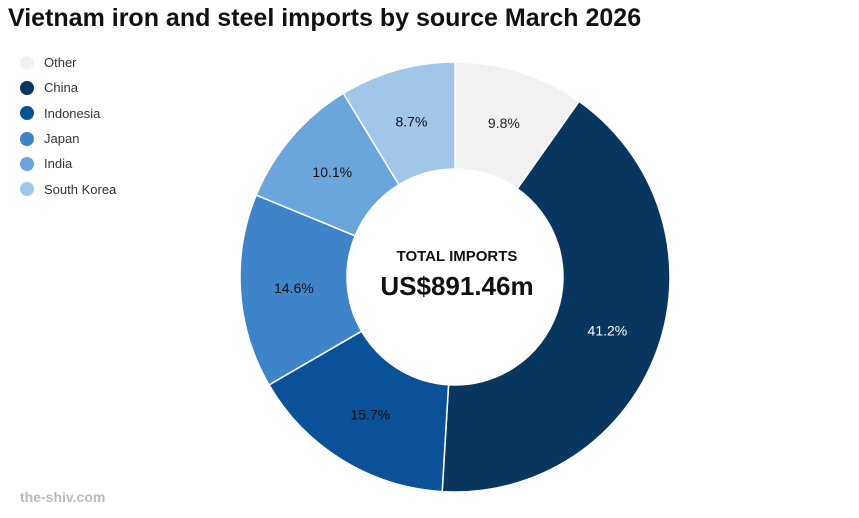  I want to click on center-label: TOTAL IMPORTS, so click(457, 256).